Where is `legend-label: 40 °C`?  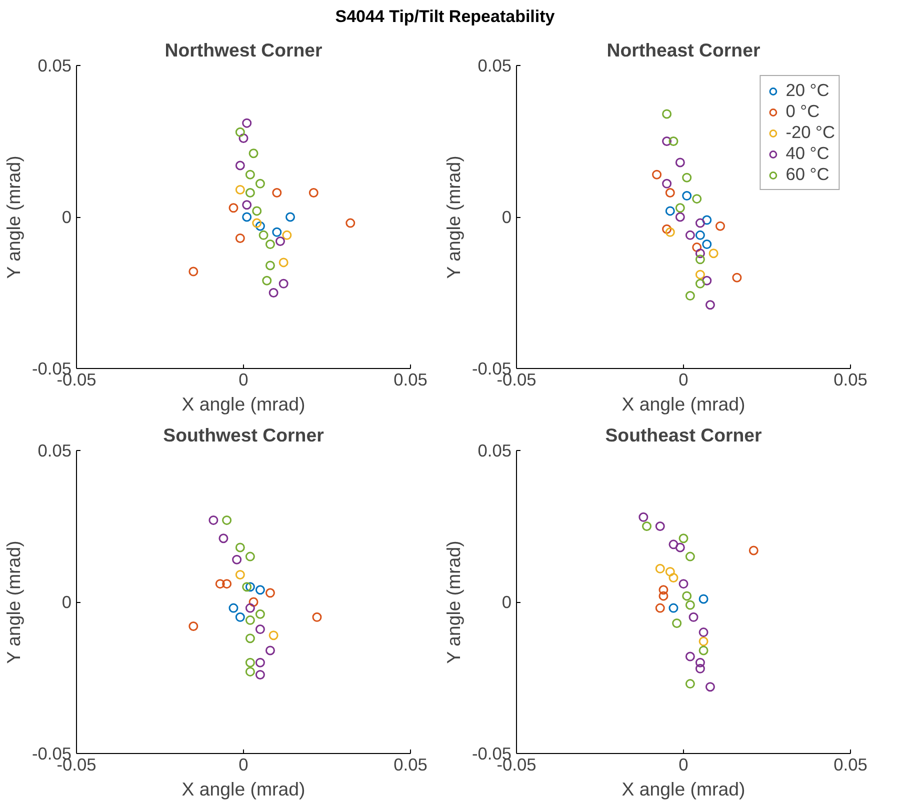 legend-label: 40 °C is located at coordinates (808, 153).